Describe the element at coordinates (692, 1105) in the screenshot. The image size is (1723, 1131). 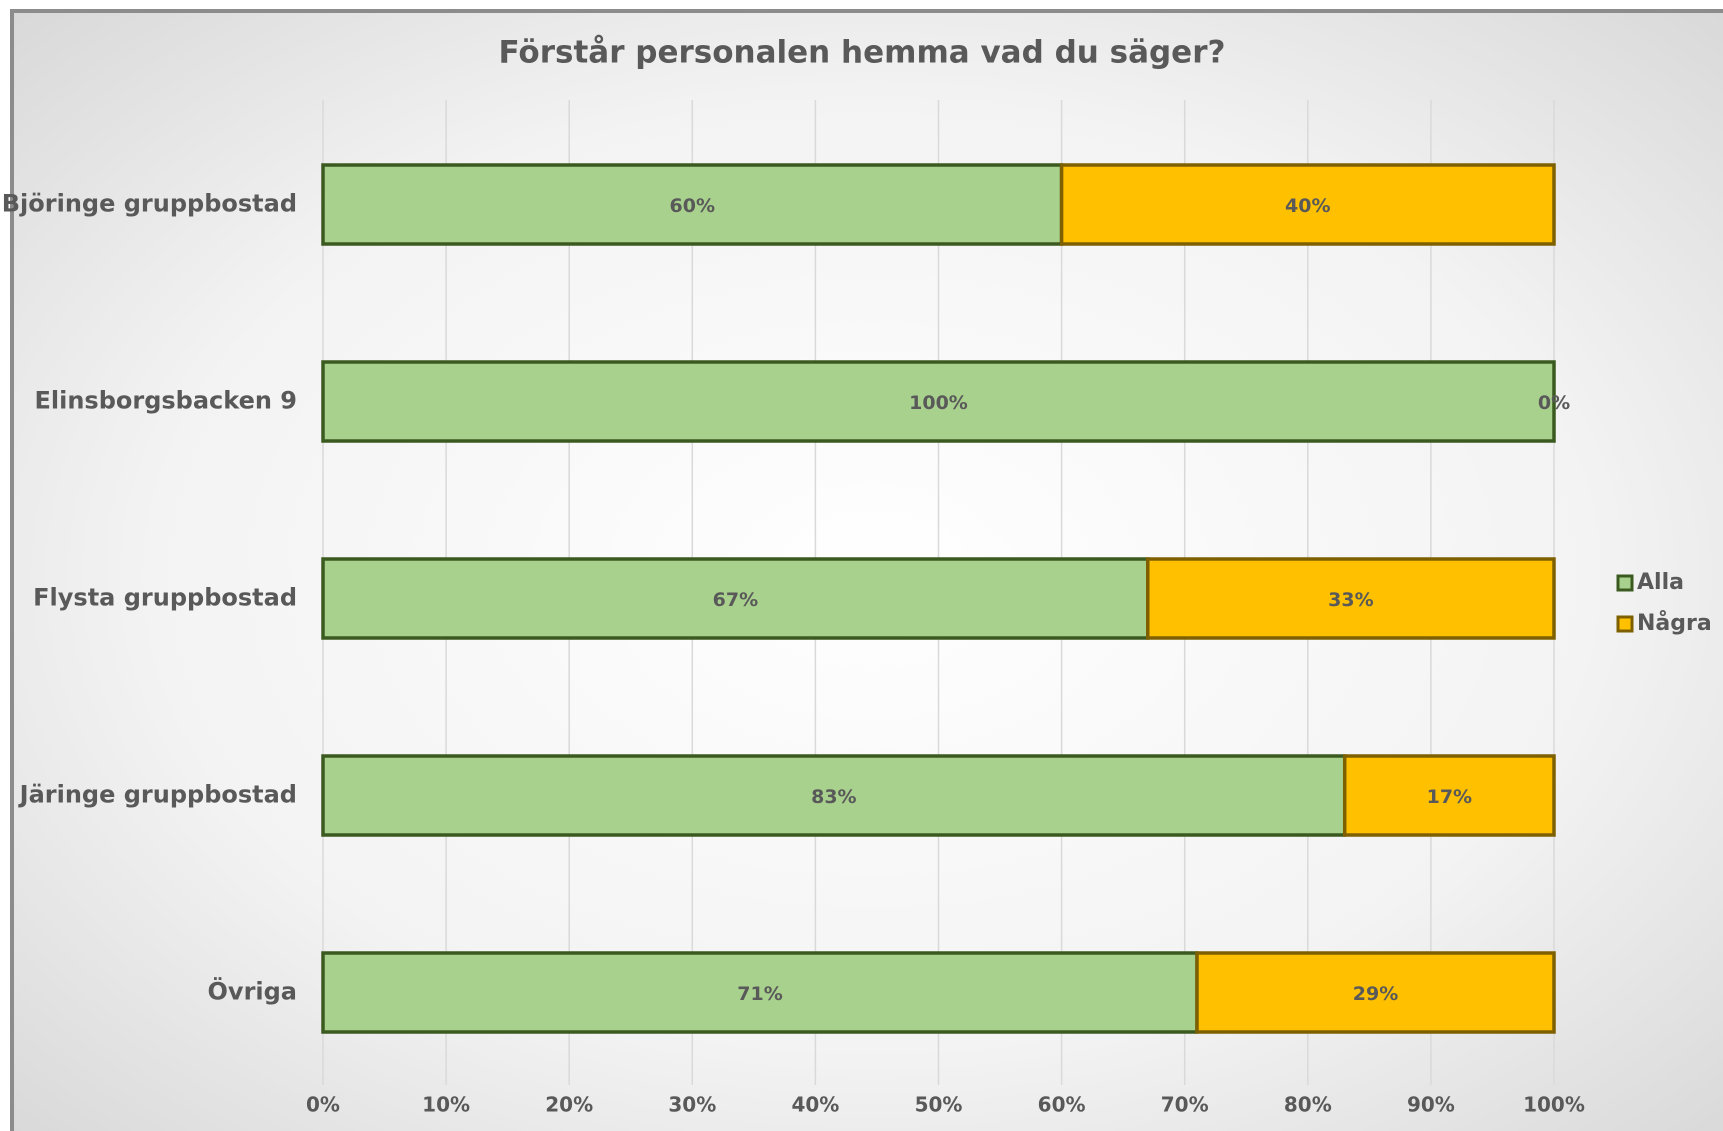
I see `x-tick-label: 30%` at that location.